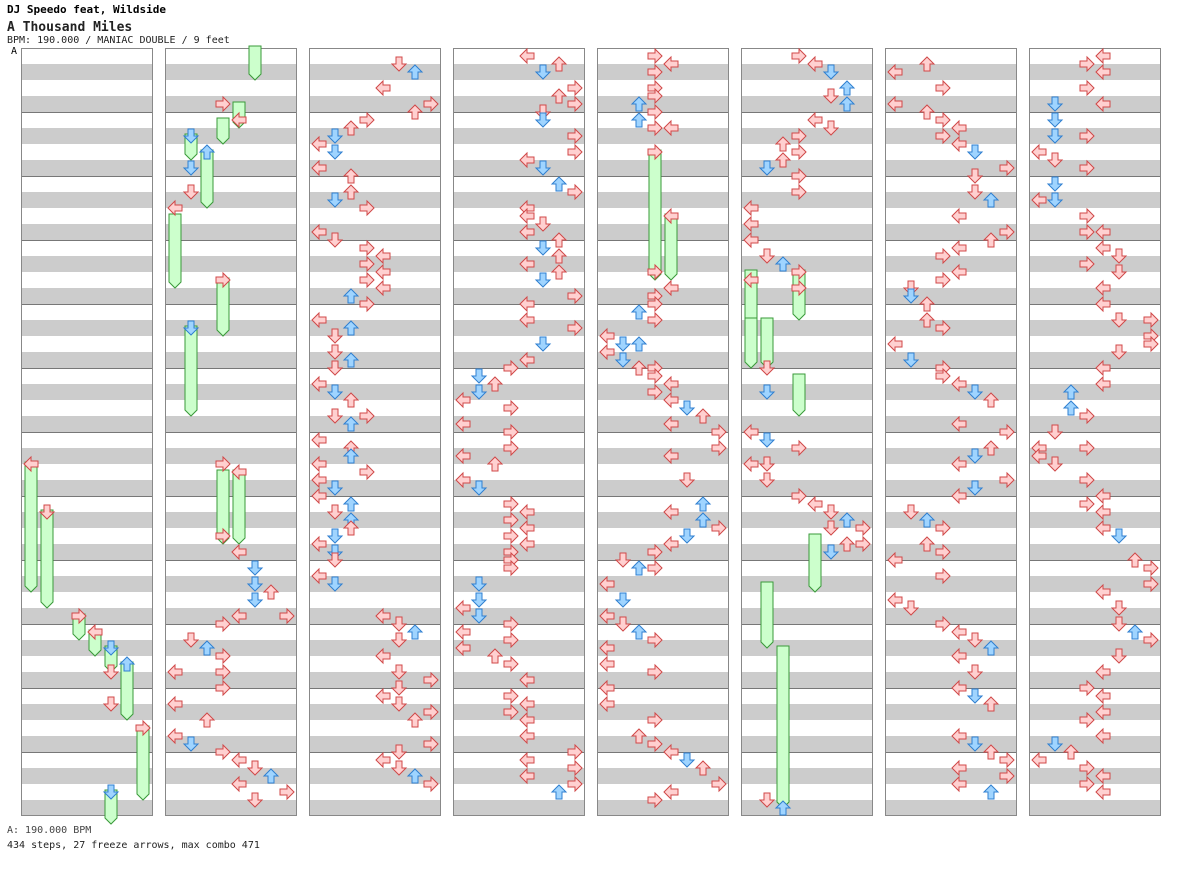 The width and height of the screenshot is (1184, 876). I want to click on footer-bpm: A: 190.000 BPM, so click(49, 830).